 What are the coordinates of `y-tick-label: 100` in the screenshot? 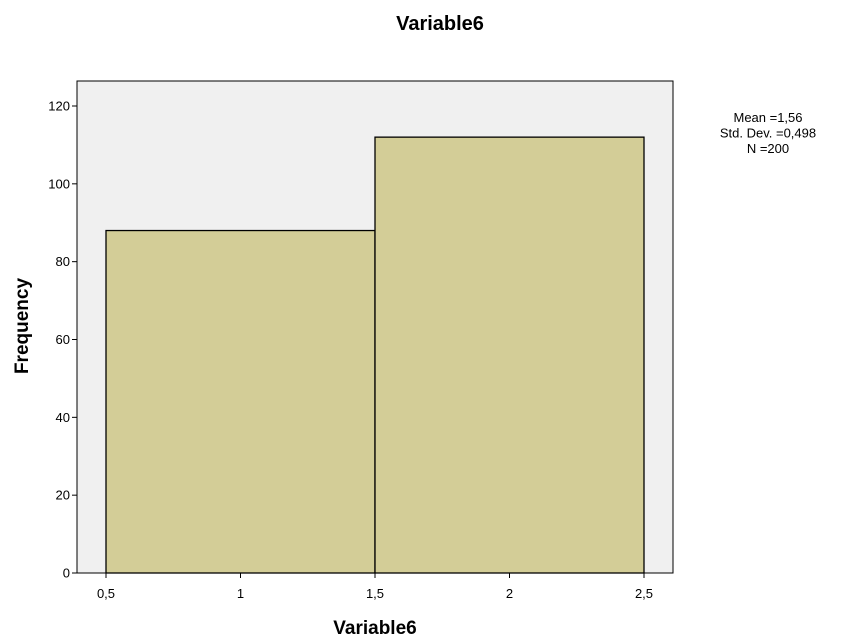 It's located at (59, 183).